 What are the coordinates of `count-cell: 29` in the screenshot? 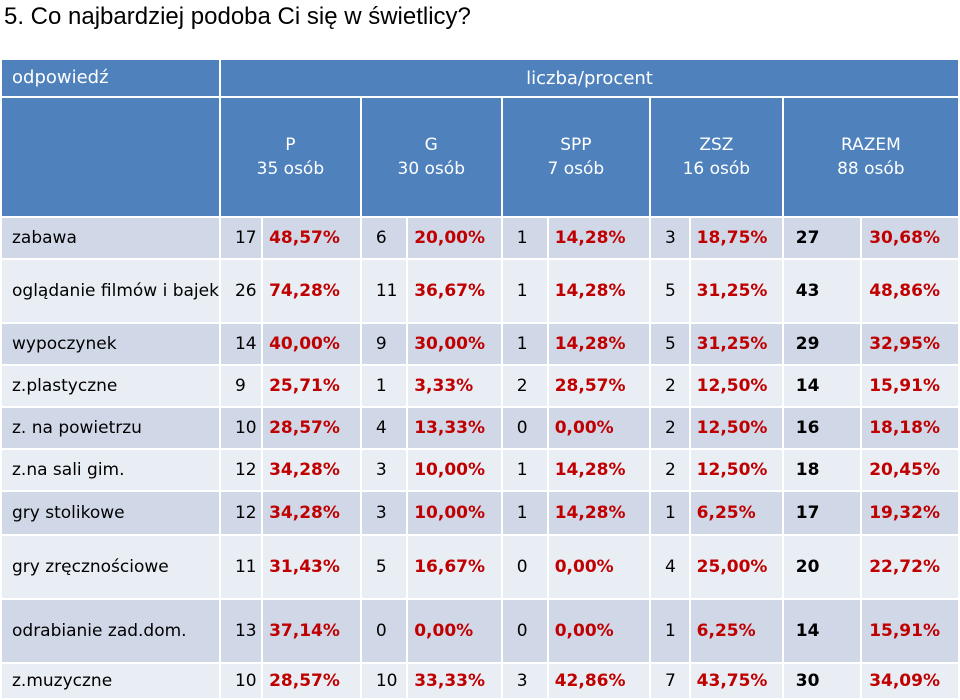 It's located at (821, 344).